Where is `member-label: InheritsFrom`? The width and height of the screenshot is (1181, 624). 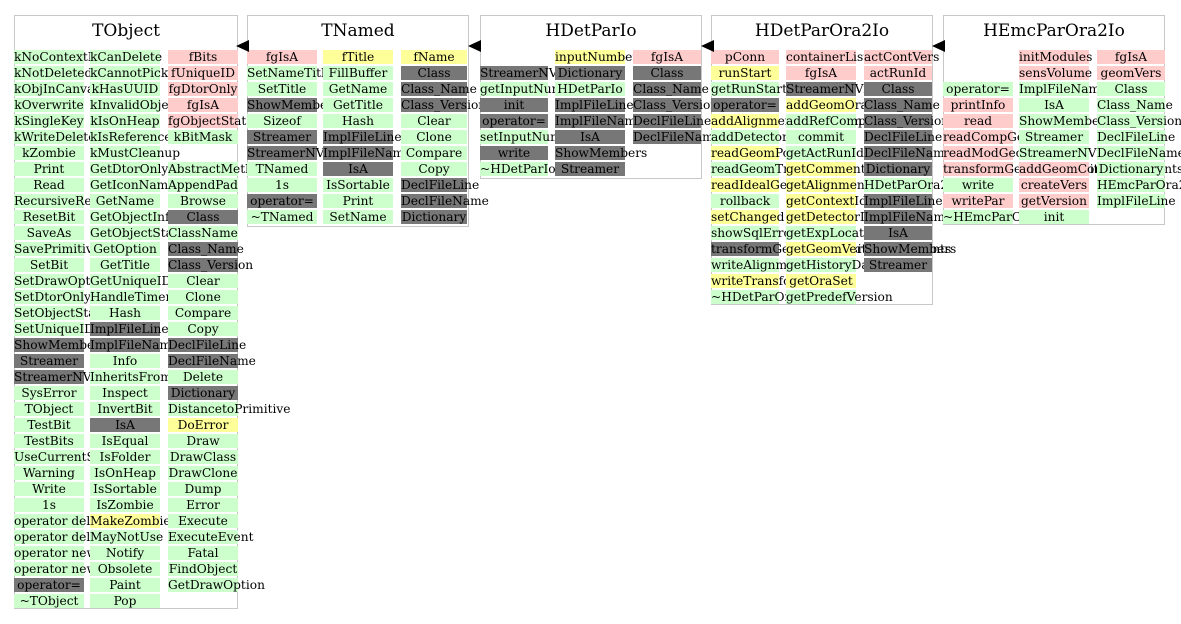 member-label: InheritsFrom is located at coordinates (131, 377).